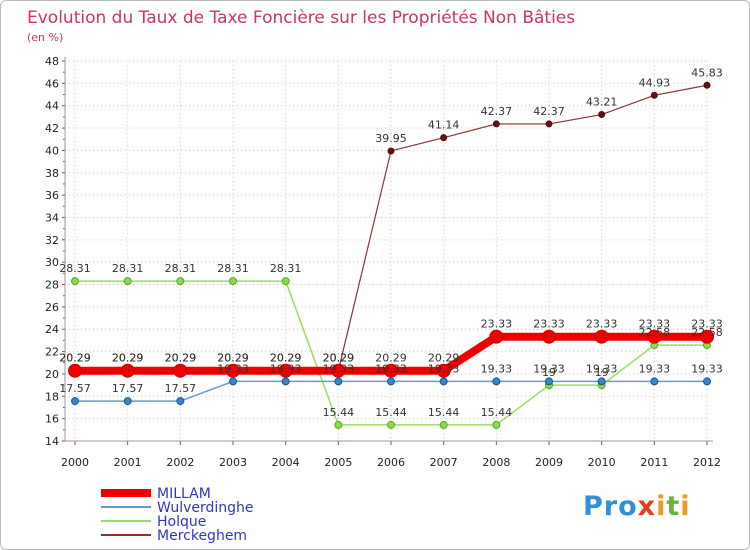  What do you see at coordinates (52, 173) in the screenshot?
I see `y-tick-label: 38` at bounding box center [52, 173].